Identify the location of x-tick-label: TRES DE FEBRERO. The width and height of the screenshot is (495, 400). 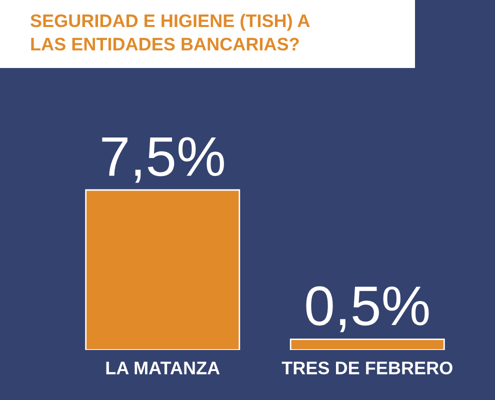
(367, 368).